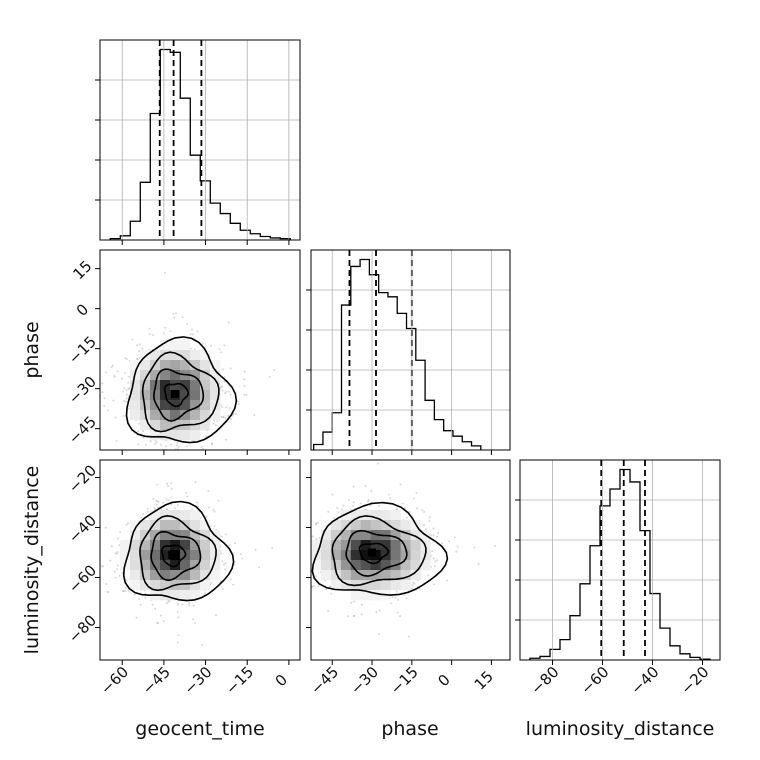  I want to click on histogram-step, so click(620, 564).